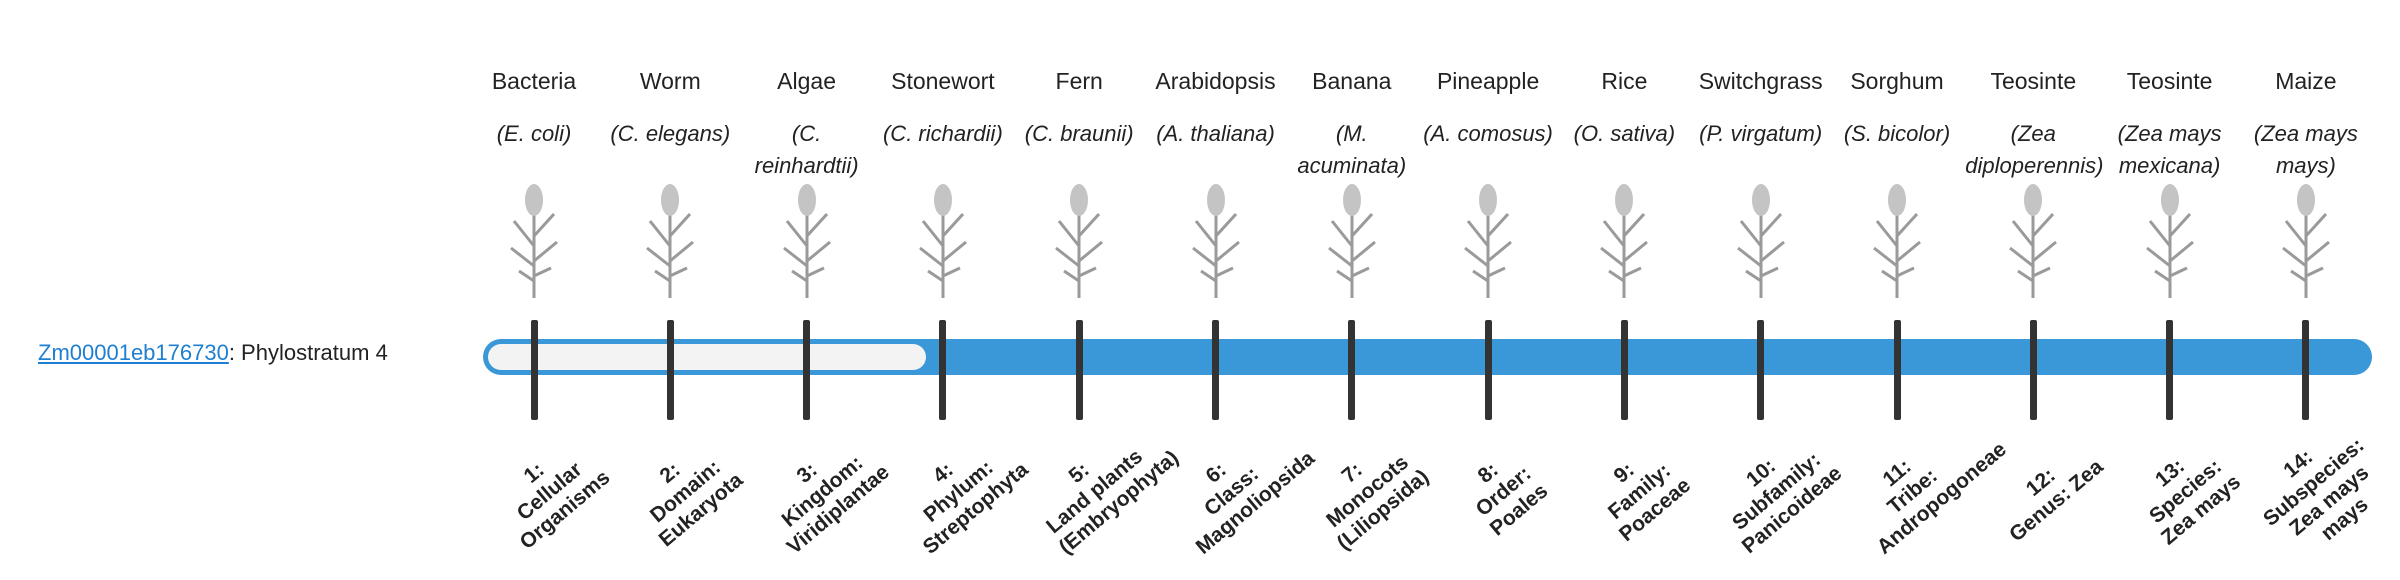  I want to click on bar-unfilled, so click(707, 357).